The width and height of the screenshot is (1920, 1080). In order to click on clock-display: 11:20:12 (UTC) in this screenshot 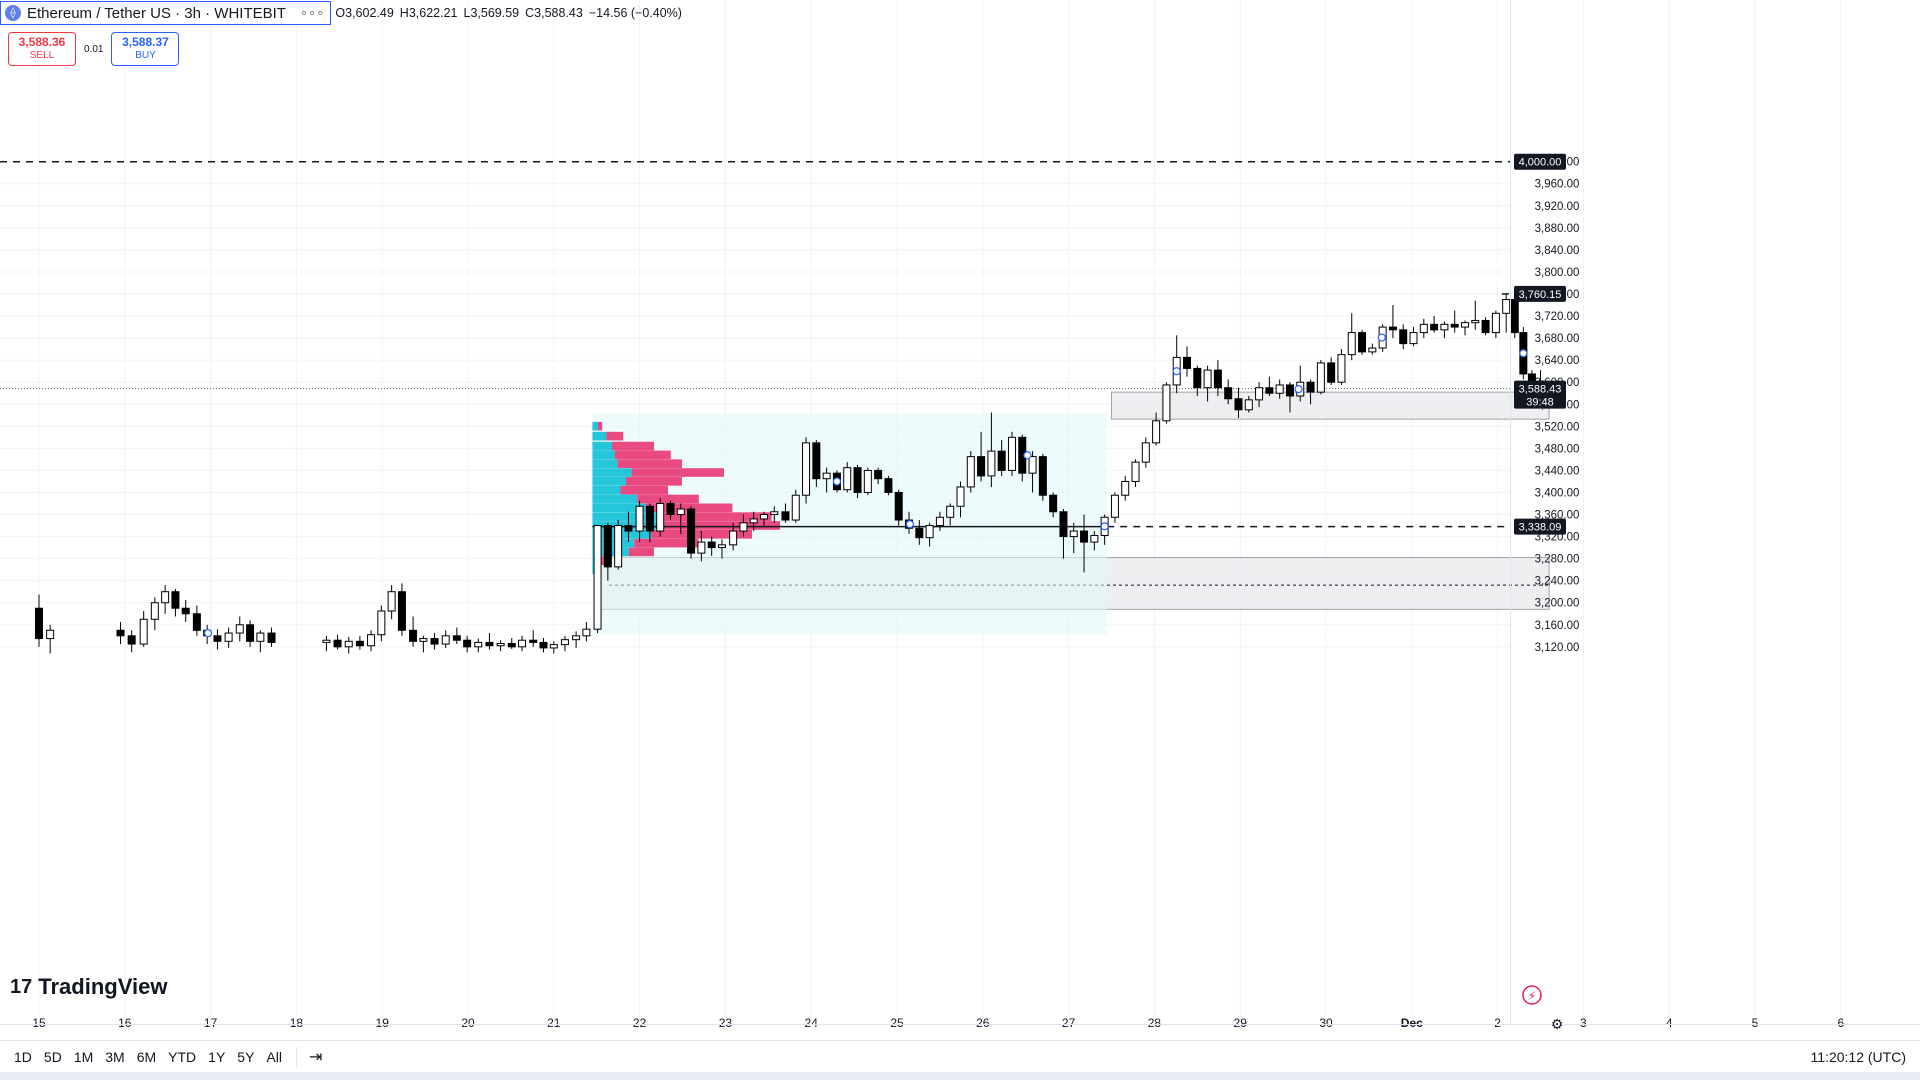, I will do `click(1858, 1057)`.